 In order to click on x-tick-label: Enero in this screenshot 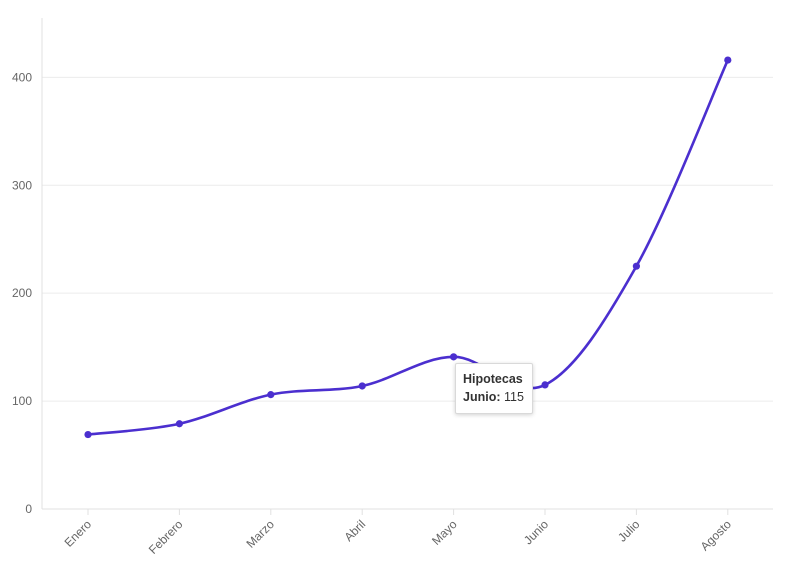, I will do `click(78, 533)`.